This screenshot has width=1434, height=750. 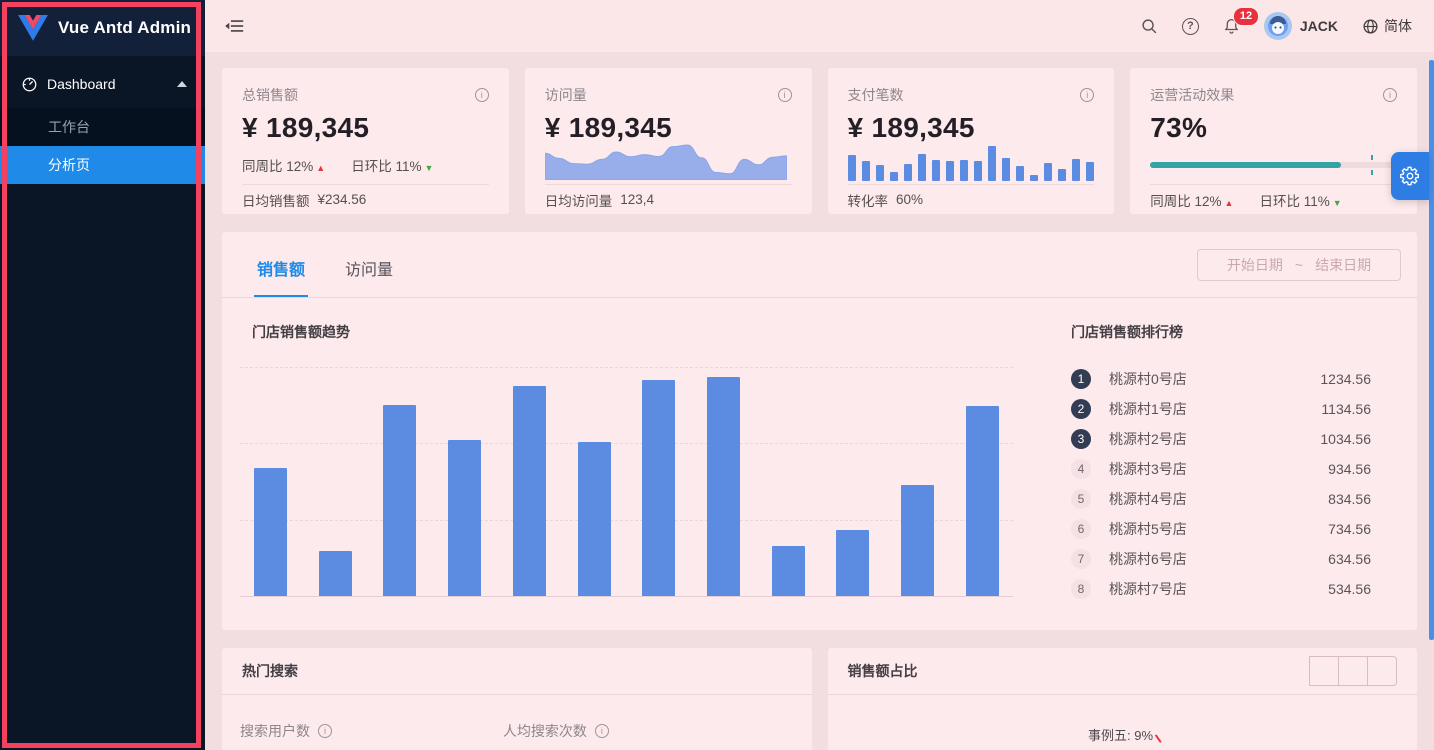 What do you see at coordinates (1343, 265) in the screenshot?
I see `date-end-input: 结束日期` at bounding box center [1343, 265].